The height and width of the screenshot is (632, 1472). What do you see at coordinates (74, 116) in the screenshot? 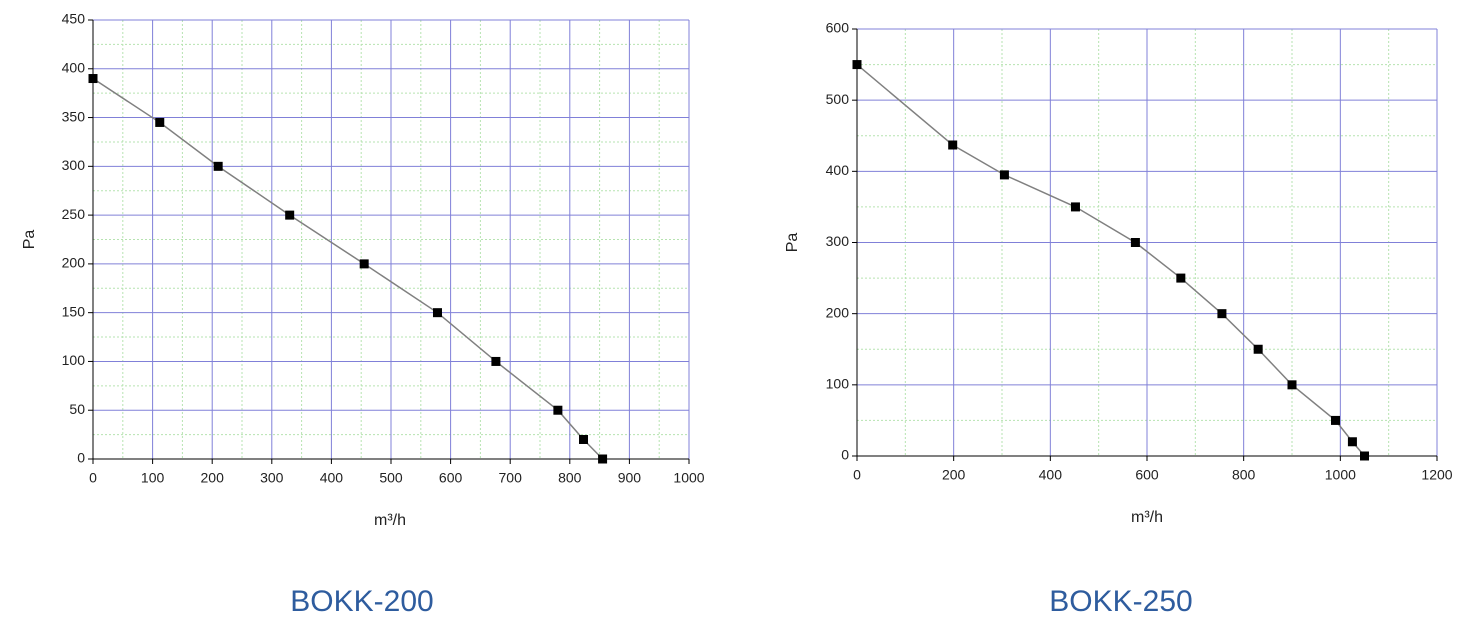
I see `y-tick-label: 350` at bounding box center [74, 116].